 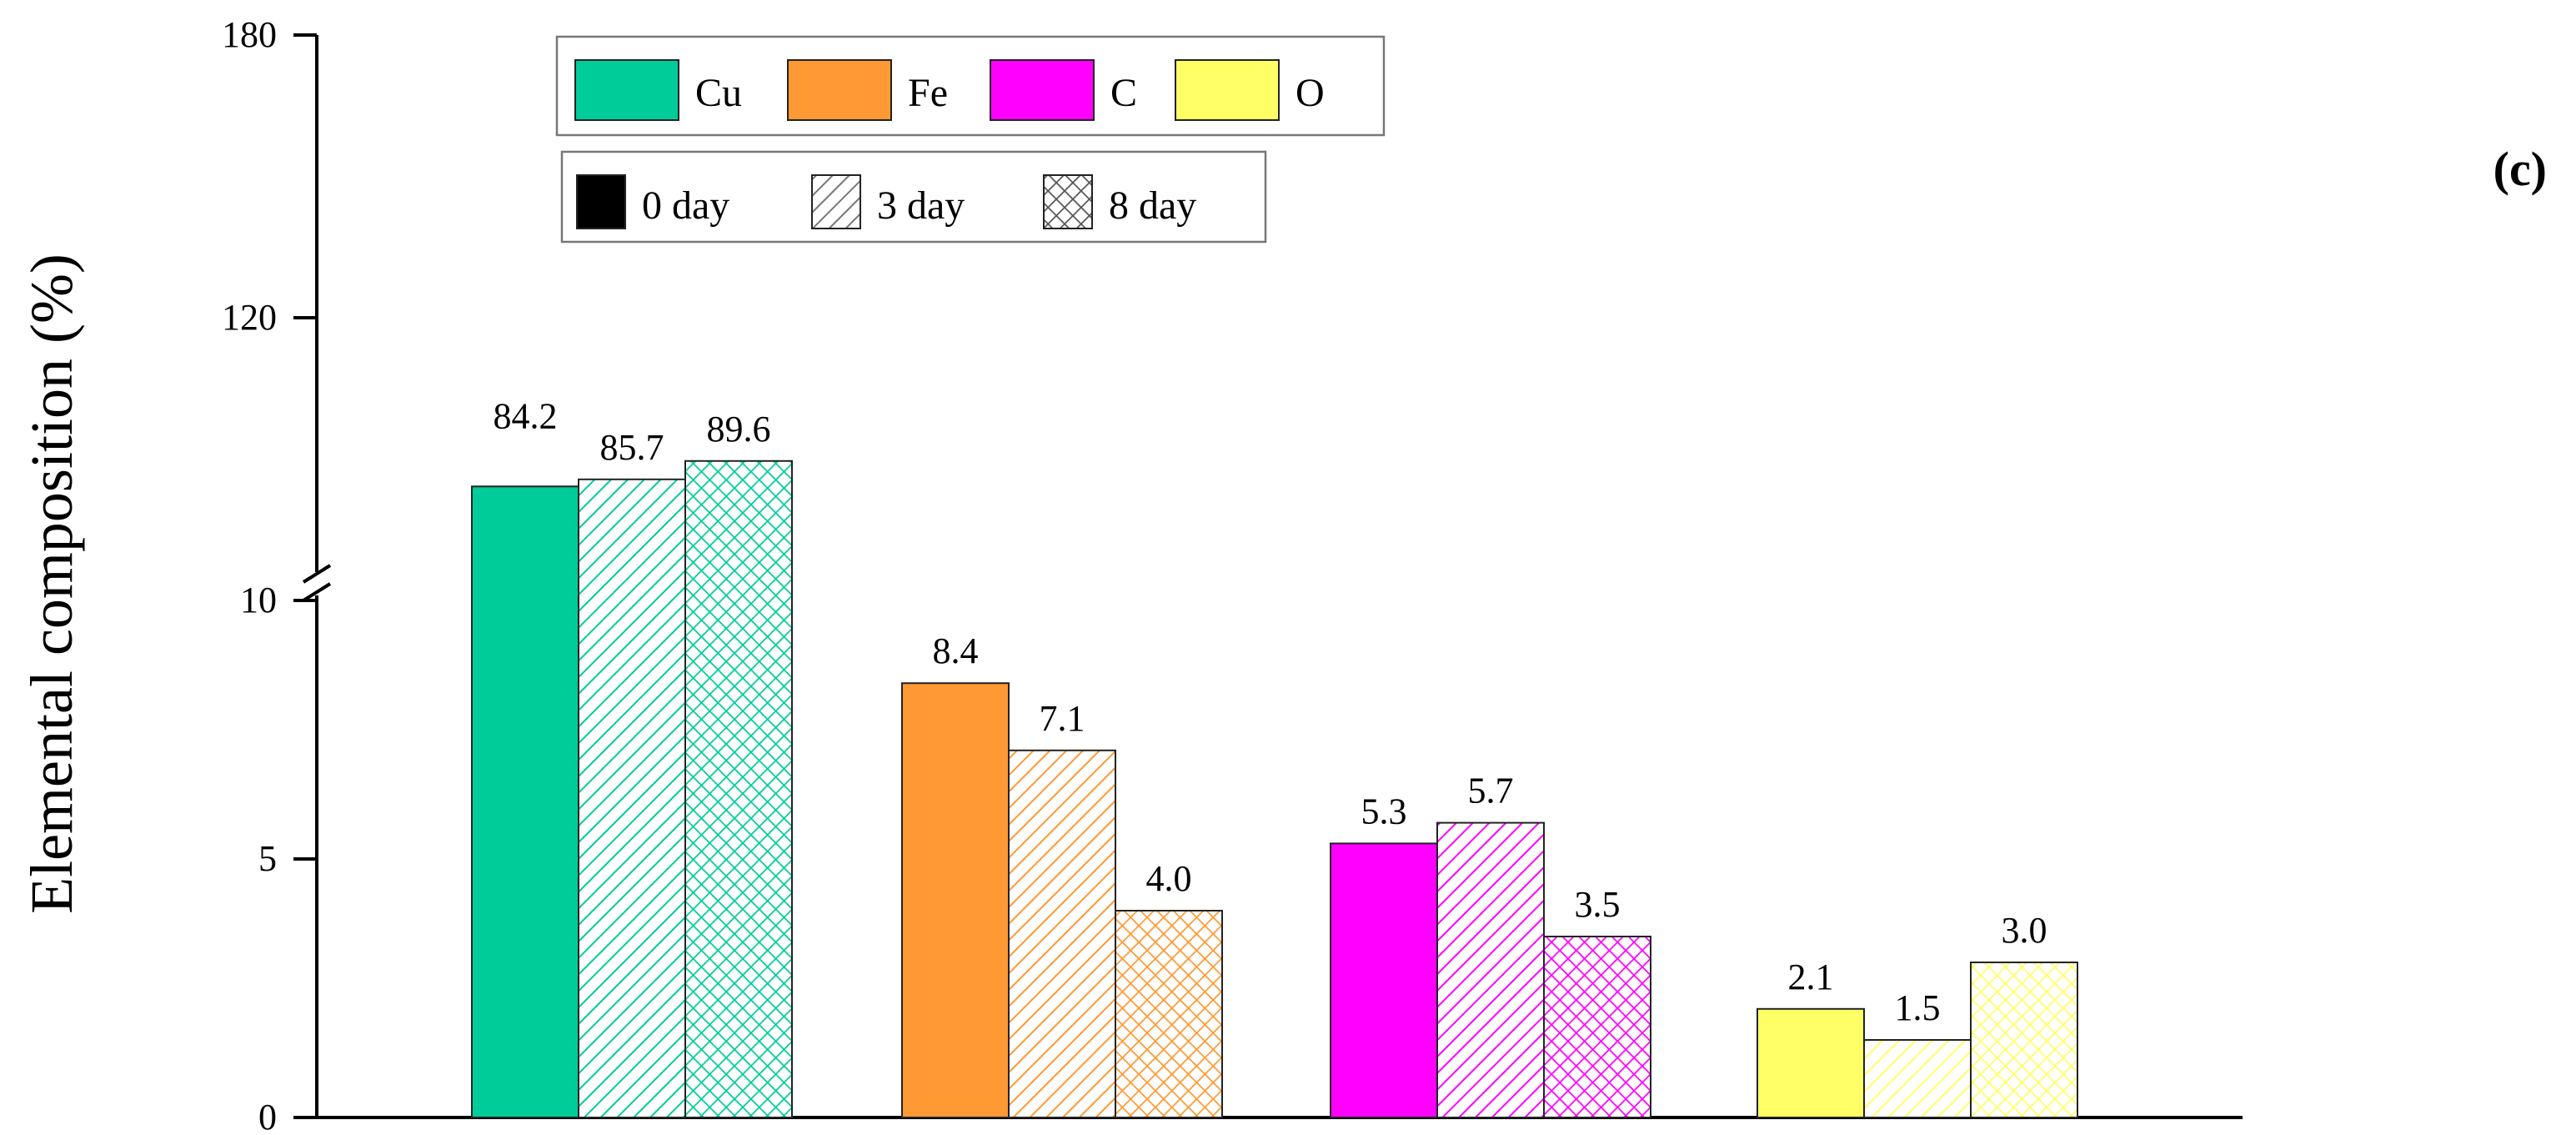 I want to click on legend-swatch-8-day, so click(x=1068, y=201).